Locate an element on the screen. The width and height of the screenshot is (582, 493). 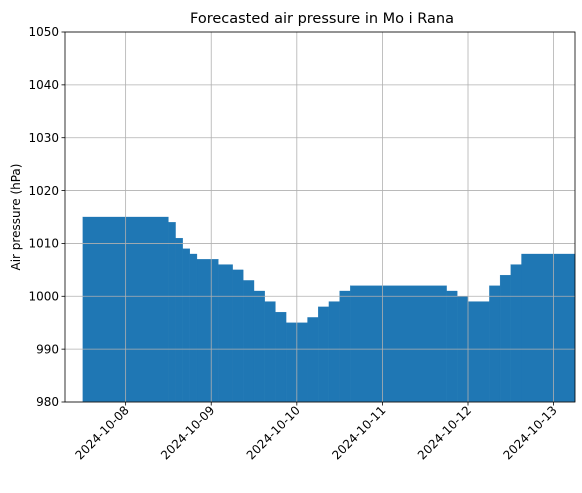
y-tick-label: 980 is located at coordinates (47, 402).